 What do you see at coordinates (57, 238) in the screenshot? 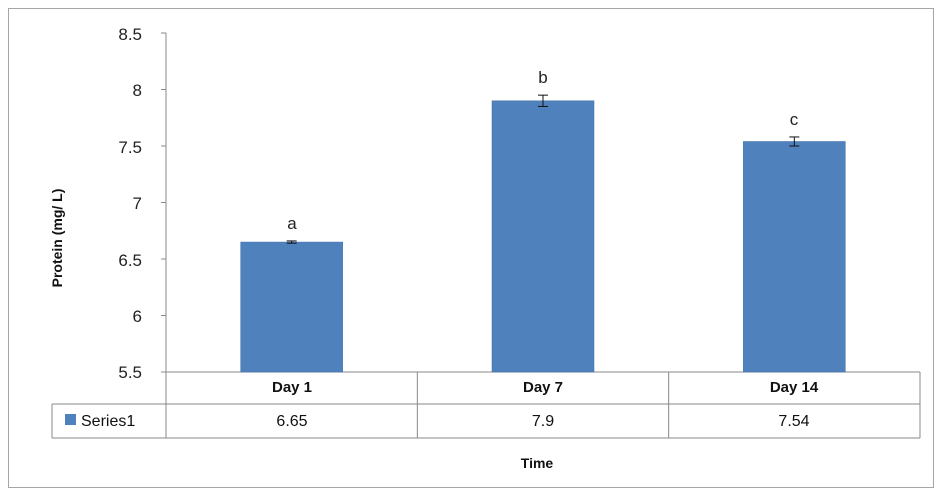
I see `y-axis-title: Protein (mg/ L)` at bounding box center [57, 238].